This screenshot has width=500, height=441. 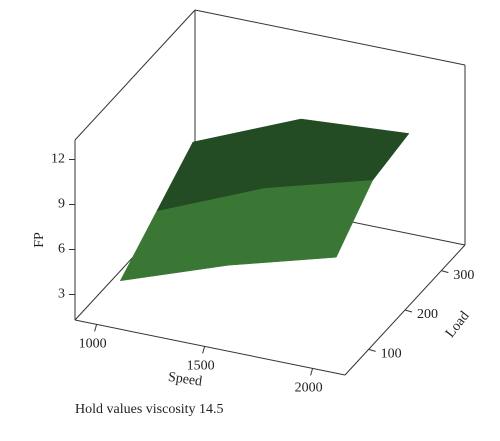 I want to click on x-axis-title: Speed, so click(x=185, y=380).